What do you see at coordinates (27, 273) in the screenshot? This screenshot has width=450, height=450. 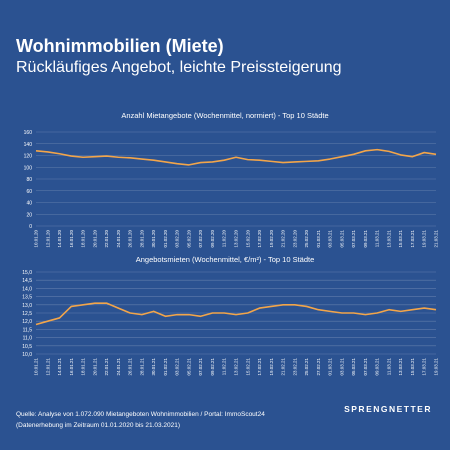 I see `y-tick-label: 15,0` at bounding box center [27, 273].